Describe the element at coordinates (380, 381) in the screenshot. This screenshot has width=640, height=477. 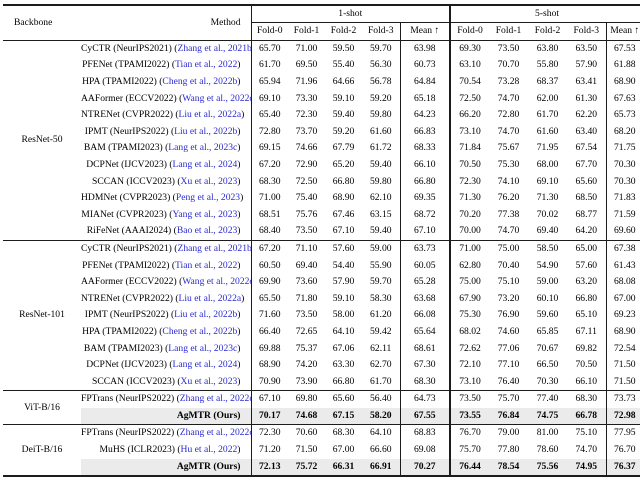
I see `score-cell: 61.70` at that location.